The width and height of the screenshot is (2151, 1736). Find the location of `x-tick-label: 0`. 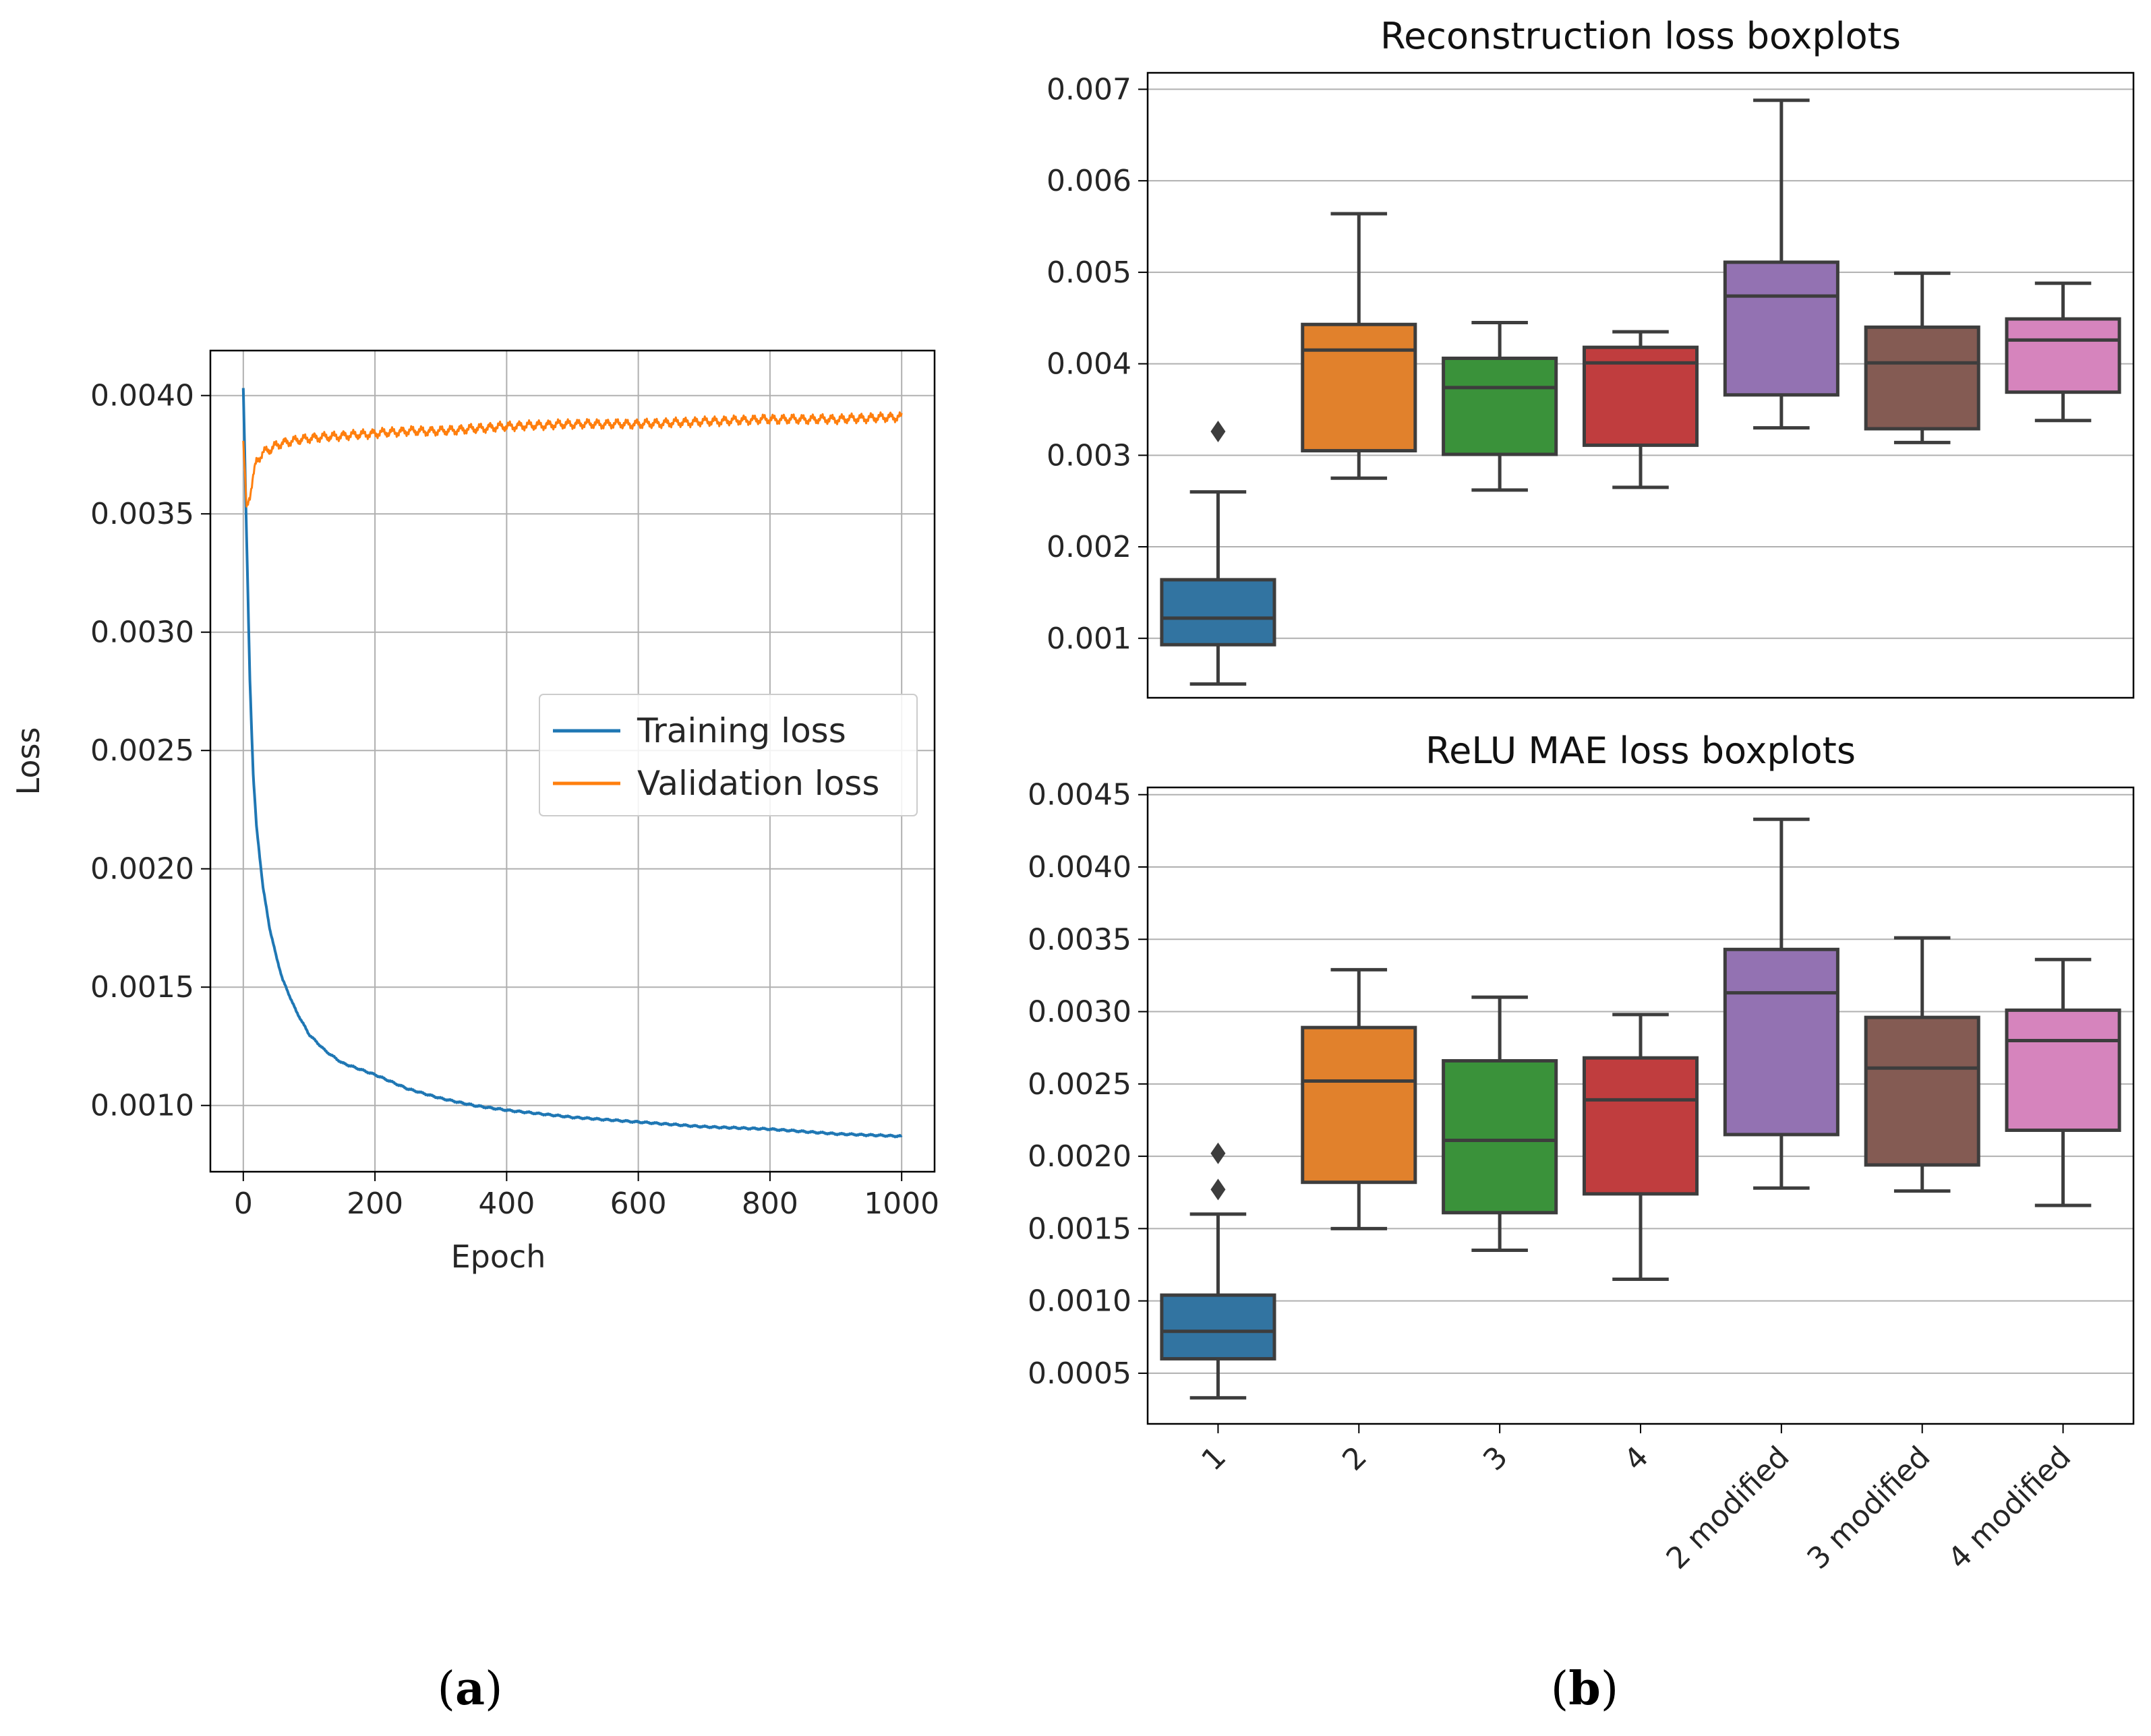

x-tick-label: 0 is located at coordinates (243, 1204).